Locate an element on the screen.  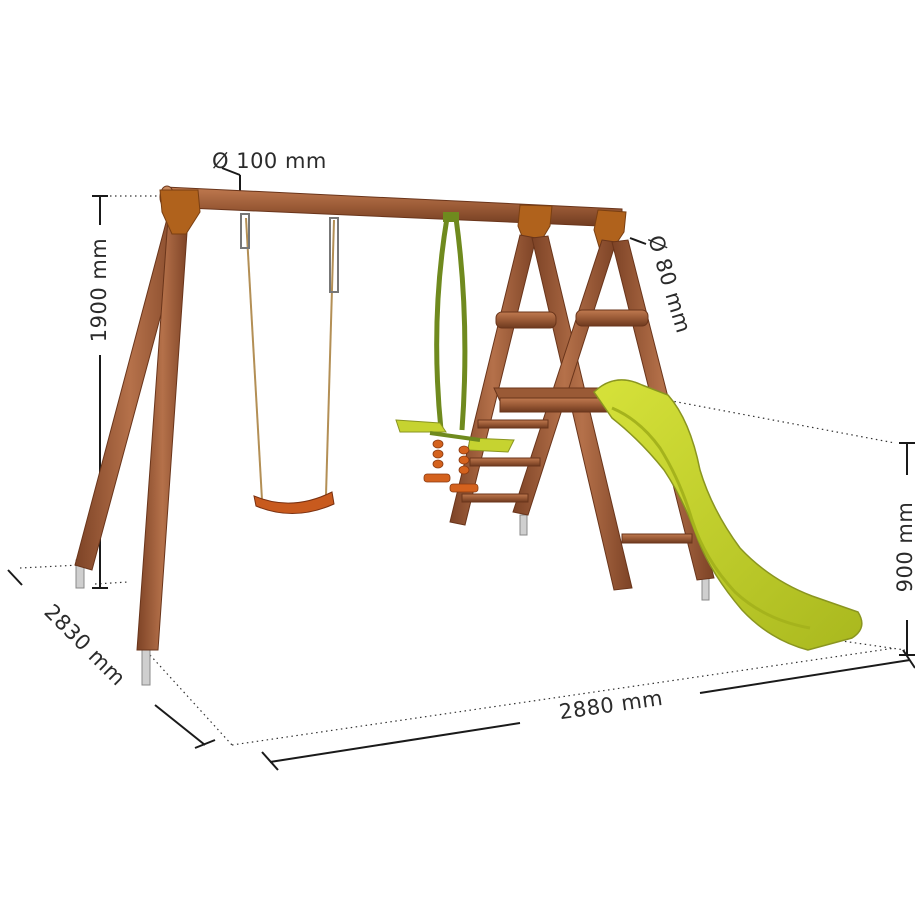
depth-label: 2830 mm is located at coordinates (85, 645).